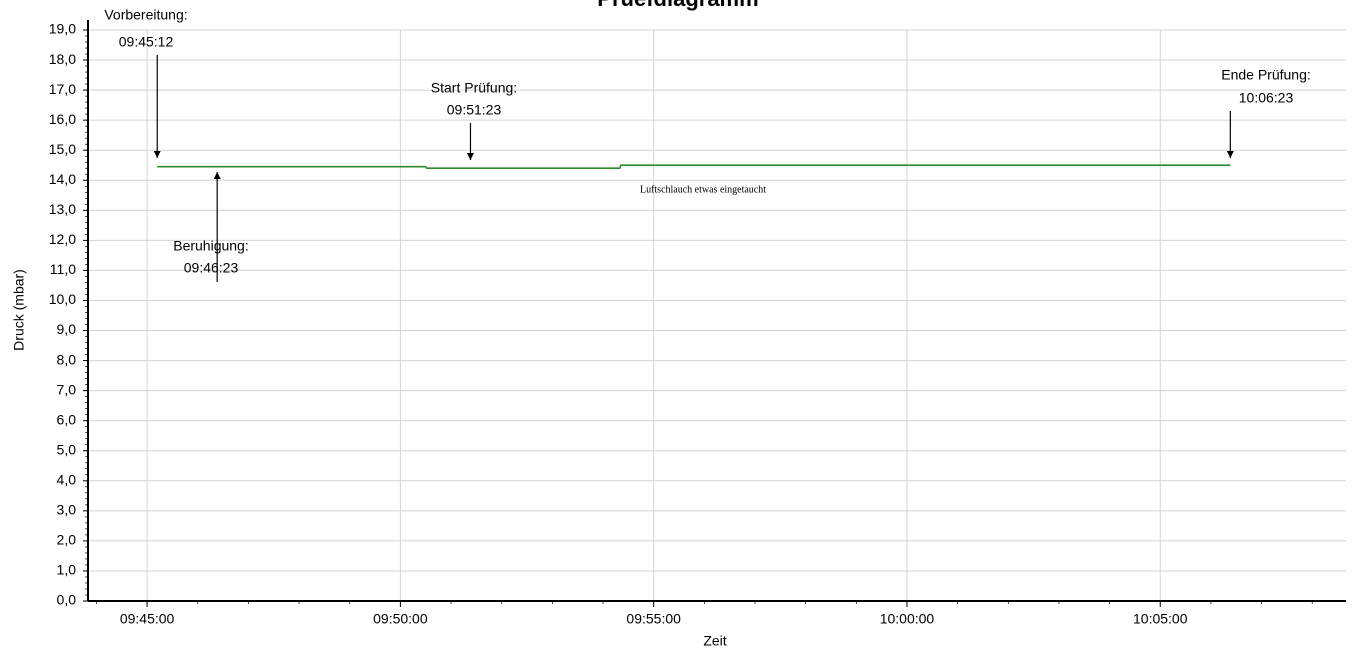 The width and height of the screenshot is (1357, 656). Describe the element at coordinates (1266, 98) in the screenshot. I see `annotation-time: 10:06:23` at that location.